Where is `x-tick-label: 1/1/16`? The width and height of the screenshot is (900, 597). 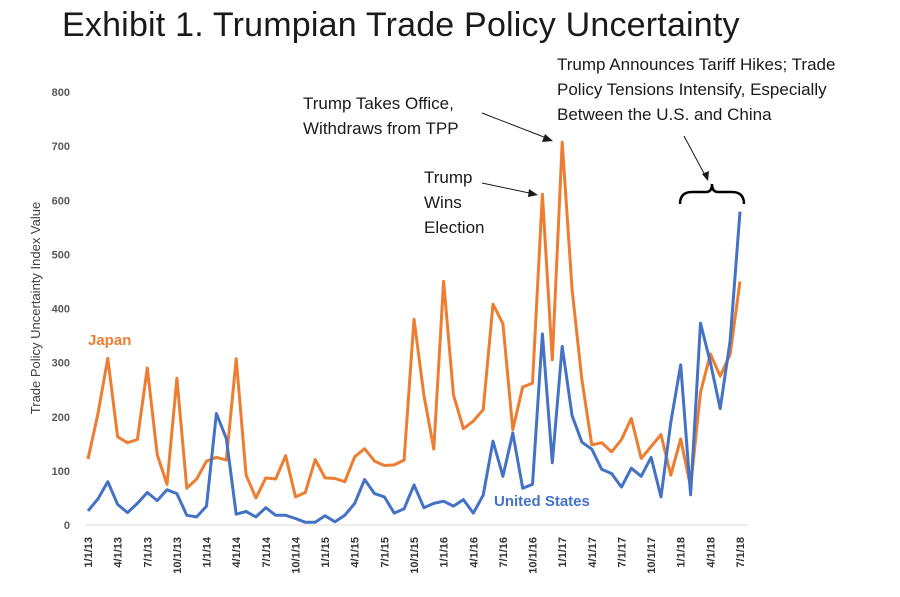 x-tick-label: 1/1/16 is located at coordinates (445, 552).